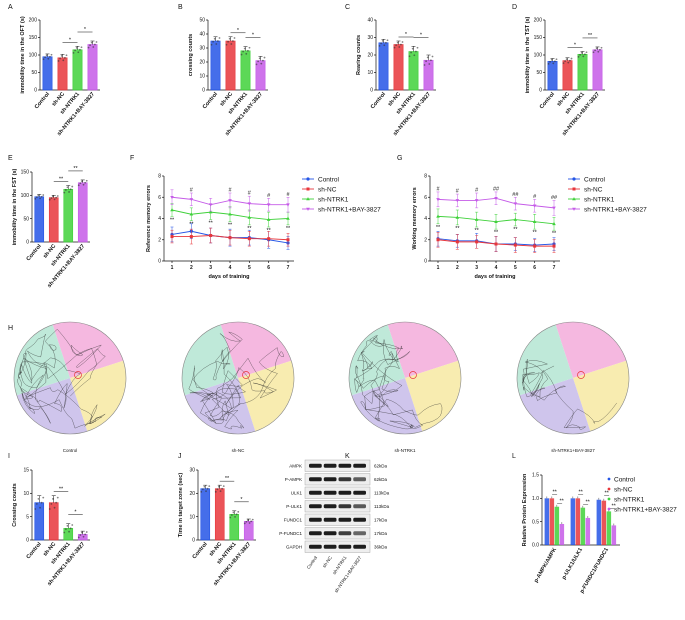 The width and height of the screenshot is (685, 620). Describe the element at coordinates (623, 489) in the screenshot. I see `legend-label: sh-NC` at that location.